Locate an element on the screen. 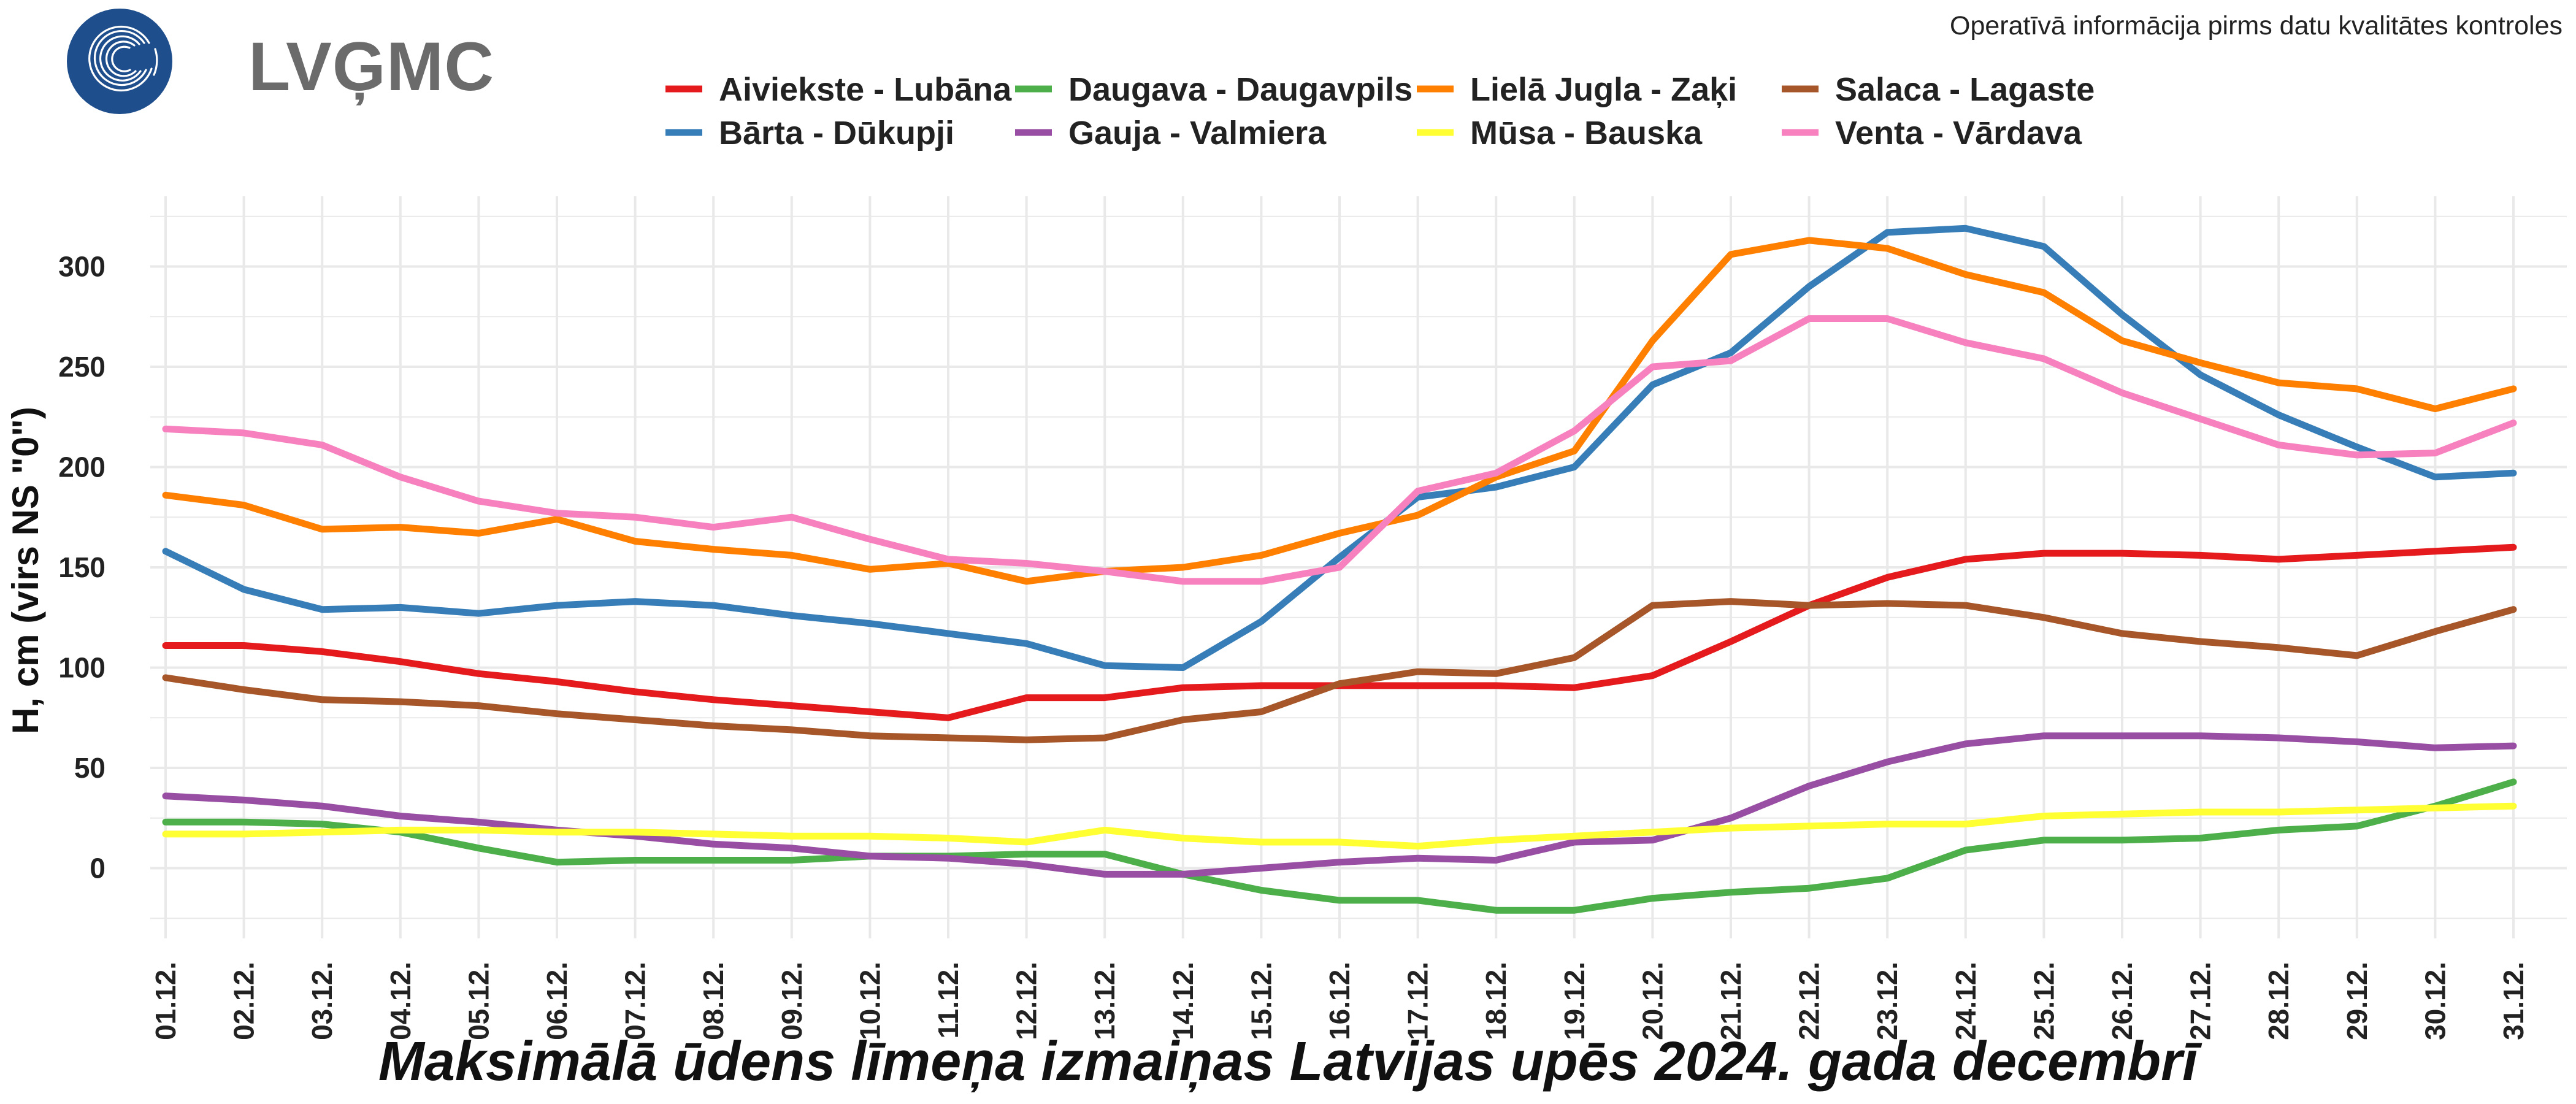  x-tick-label: 12.12. is located at coordinates (1027, 1001).